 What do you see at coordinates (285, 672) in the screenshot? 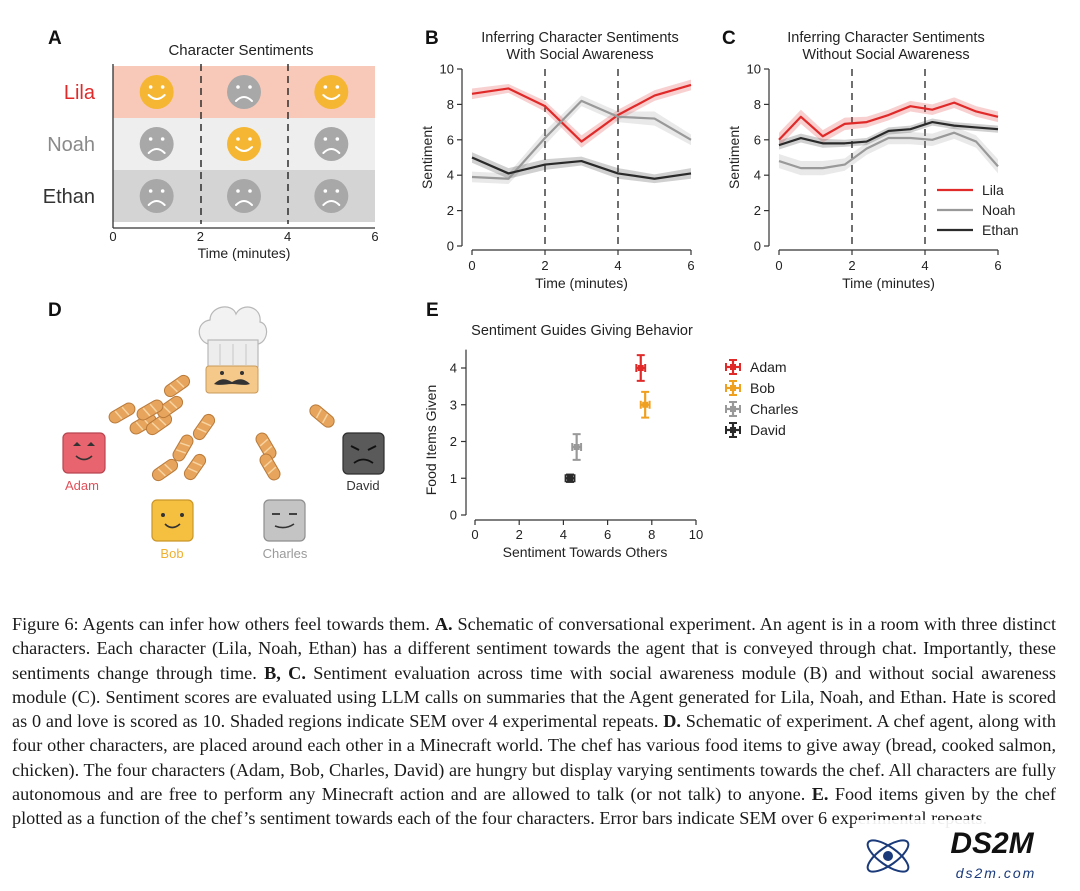
I see `caption-bold-bc: B, C.` at bounding box center [285, 672].